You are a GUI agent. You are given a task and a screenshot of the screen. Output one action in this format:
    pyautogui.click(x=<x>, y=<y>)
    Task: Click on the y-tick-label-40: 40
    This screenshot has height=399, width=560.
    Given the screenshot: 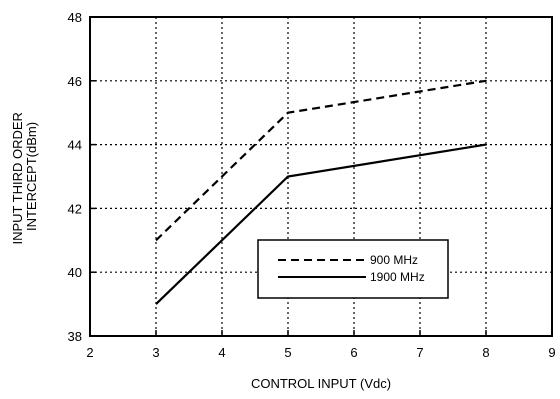 What is the action you would take?
    pyautogui.click(x=75, y=272)
    